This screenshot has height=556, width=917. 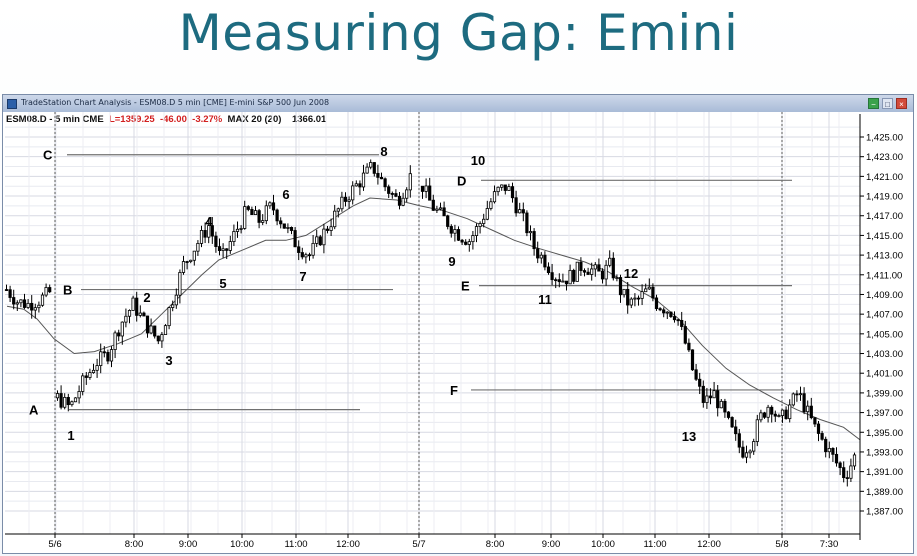 What do you see at coordinates (884, 315) in the screenshot?
I see `y-tick-label: 1,407.00` at bounding box center [884, 315].